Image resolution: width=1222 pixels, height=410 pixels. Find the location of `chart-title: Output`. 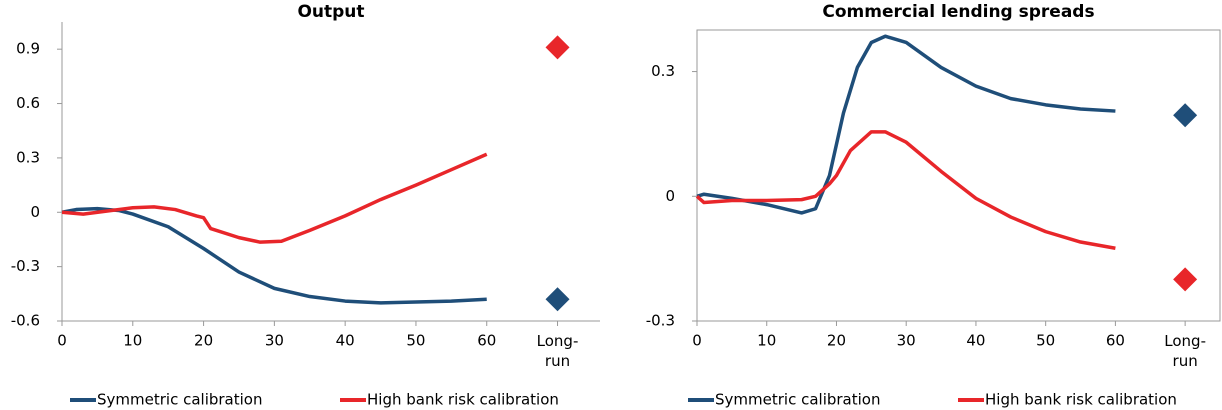

chart-title: Output is located at coordinates (330, 12).